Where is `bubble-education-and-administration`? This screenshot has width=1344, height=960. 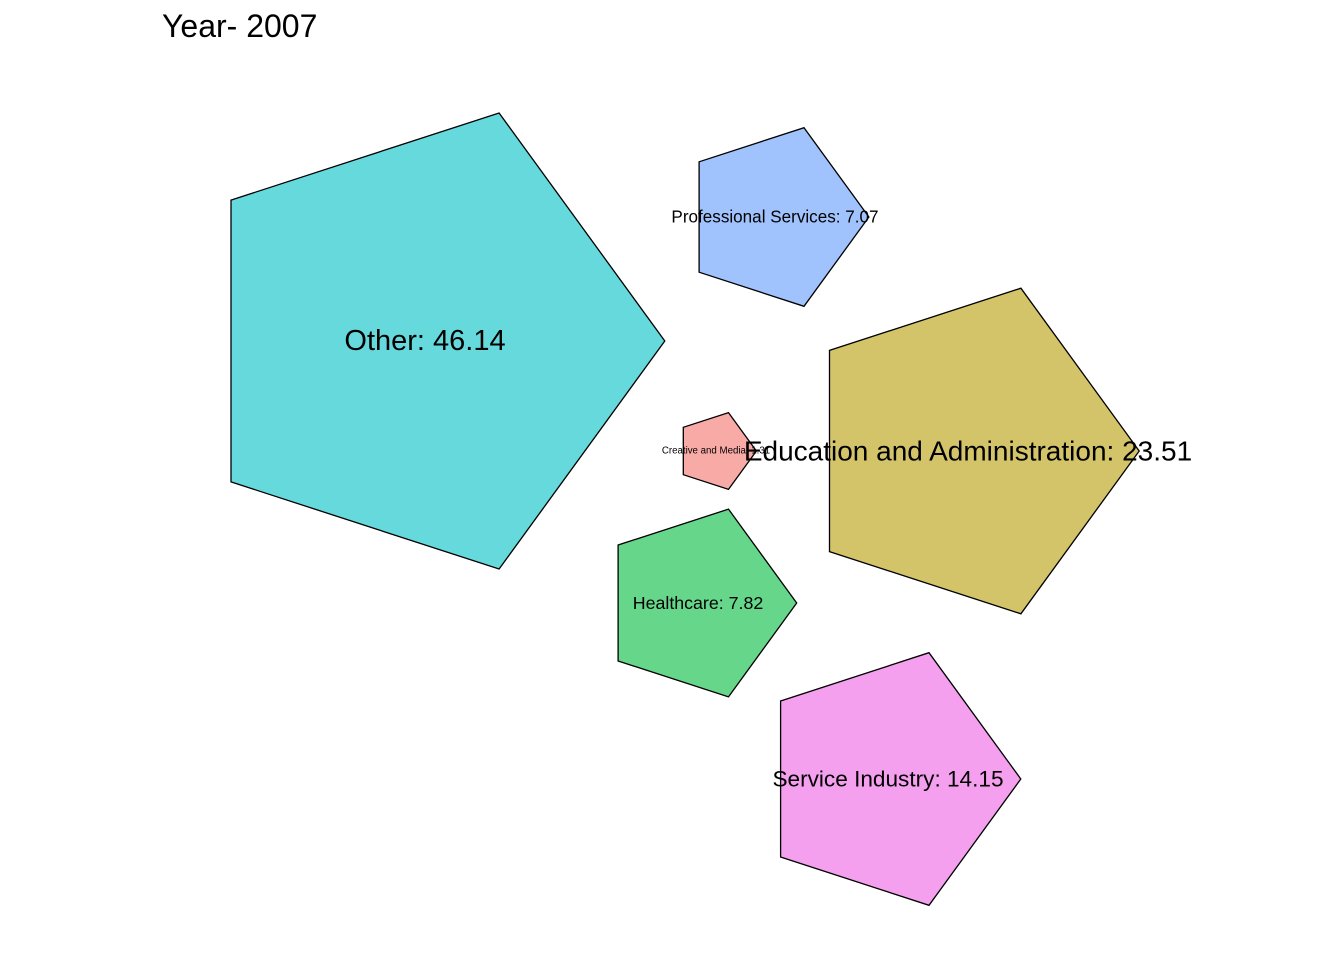
bubble-education-and-administration is located at coordinates (984, 451).